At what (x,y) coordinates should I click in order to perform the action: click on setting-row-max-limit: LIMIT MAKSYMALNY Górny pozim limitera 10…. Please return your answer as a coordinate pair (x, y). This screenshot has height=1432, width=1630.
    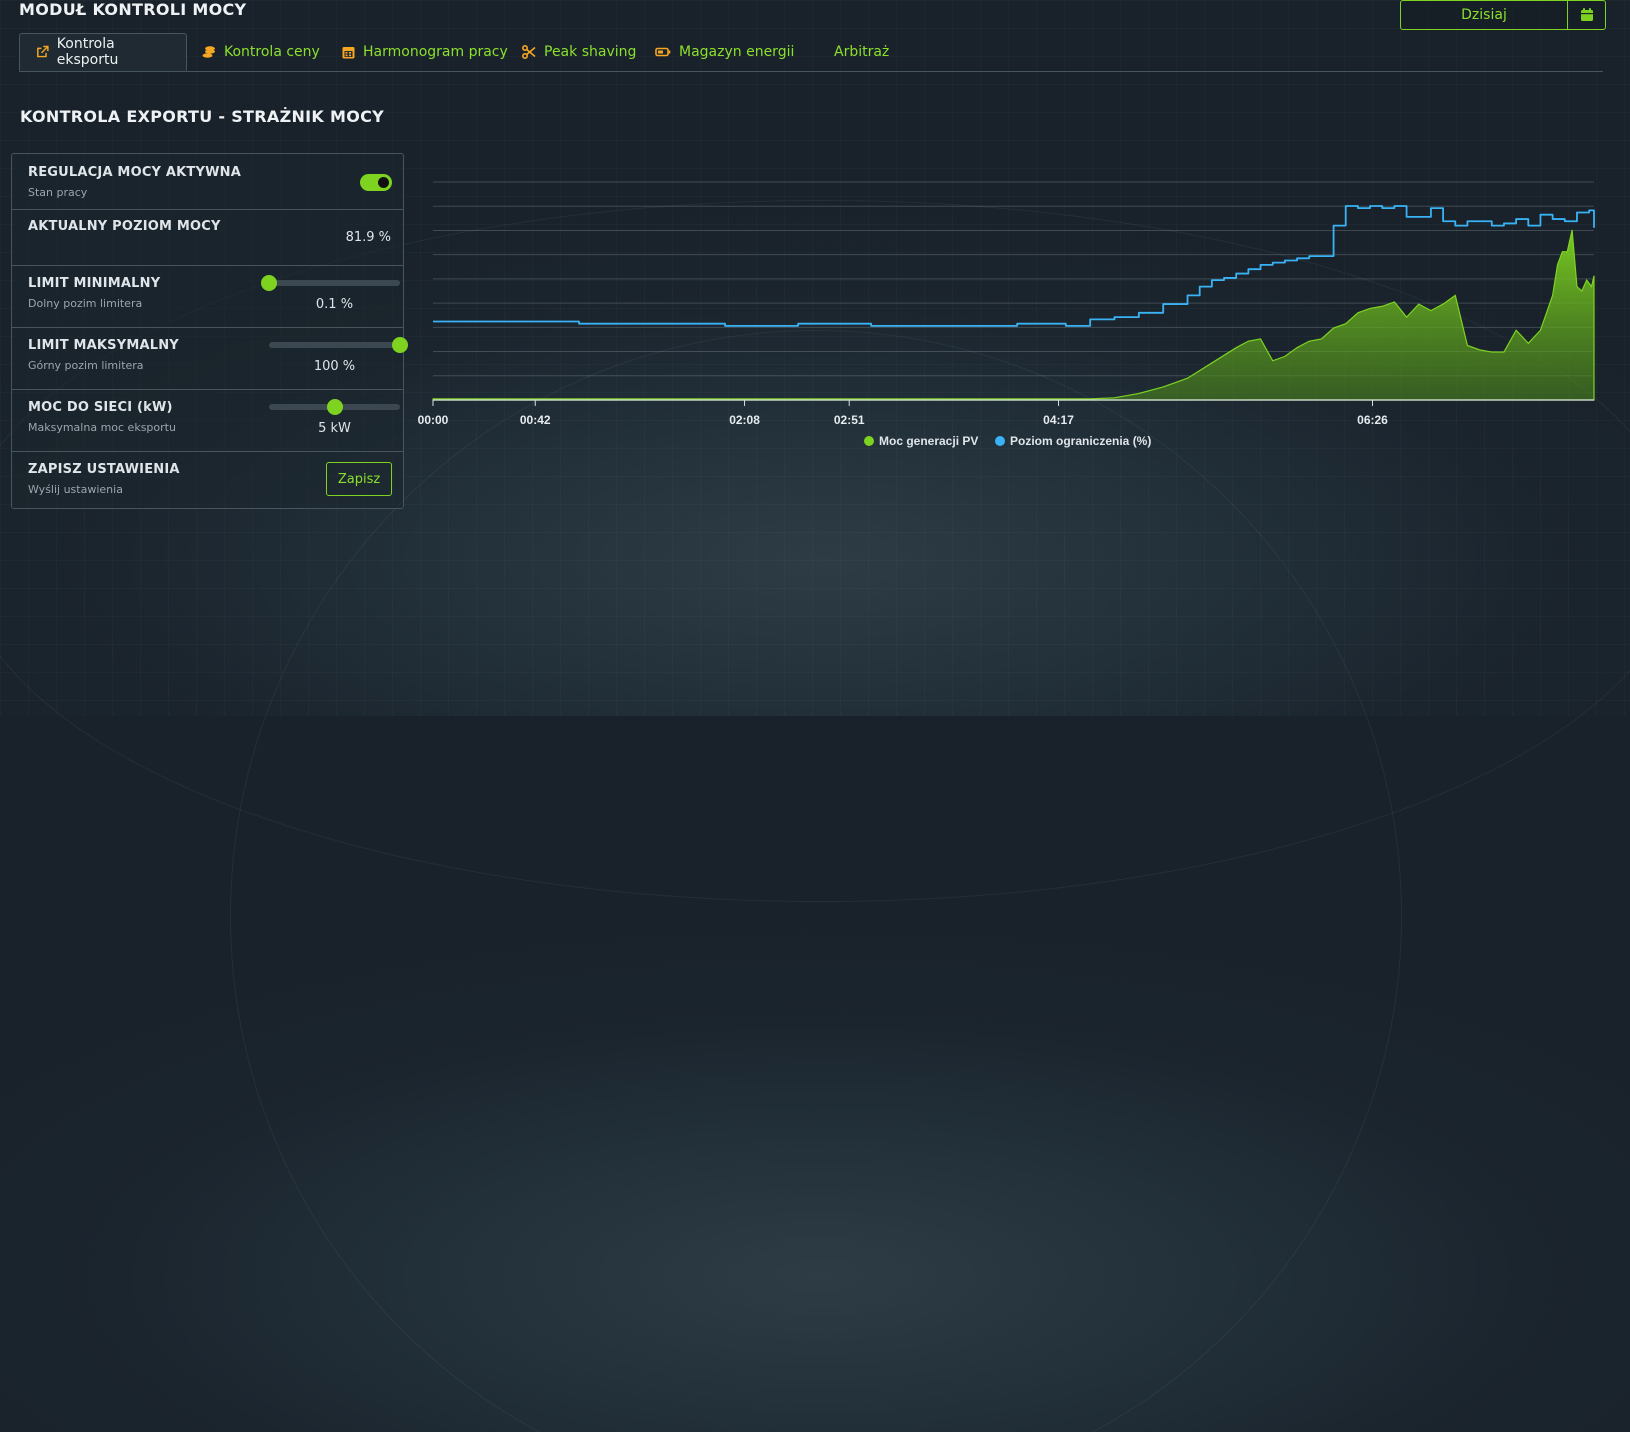
    Looking at the image, I should click on (210, 359).